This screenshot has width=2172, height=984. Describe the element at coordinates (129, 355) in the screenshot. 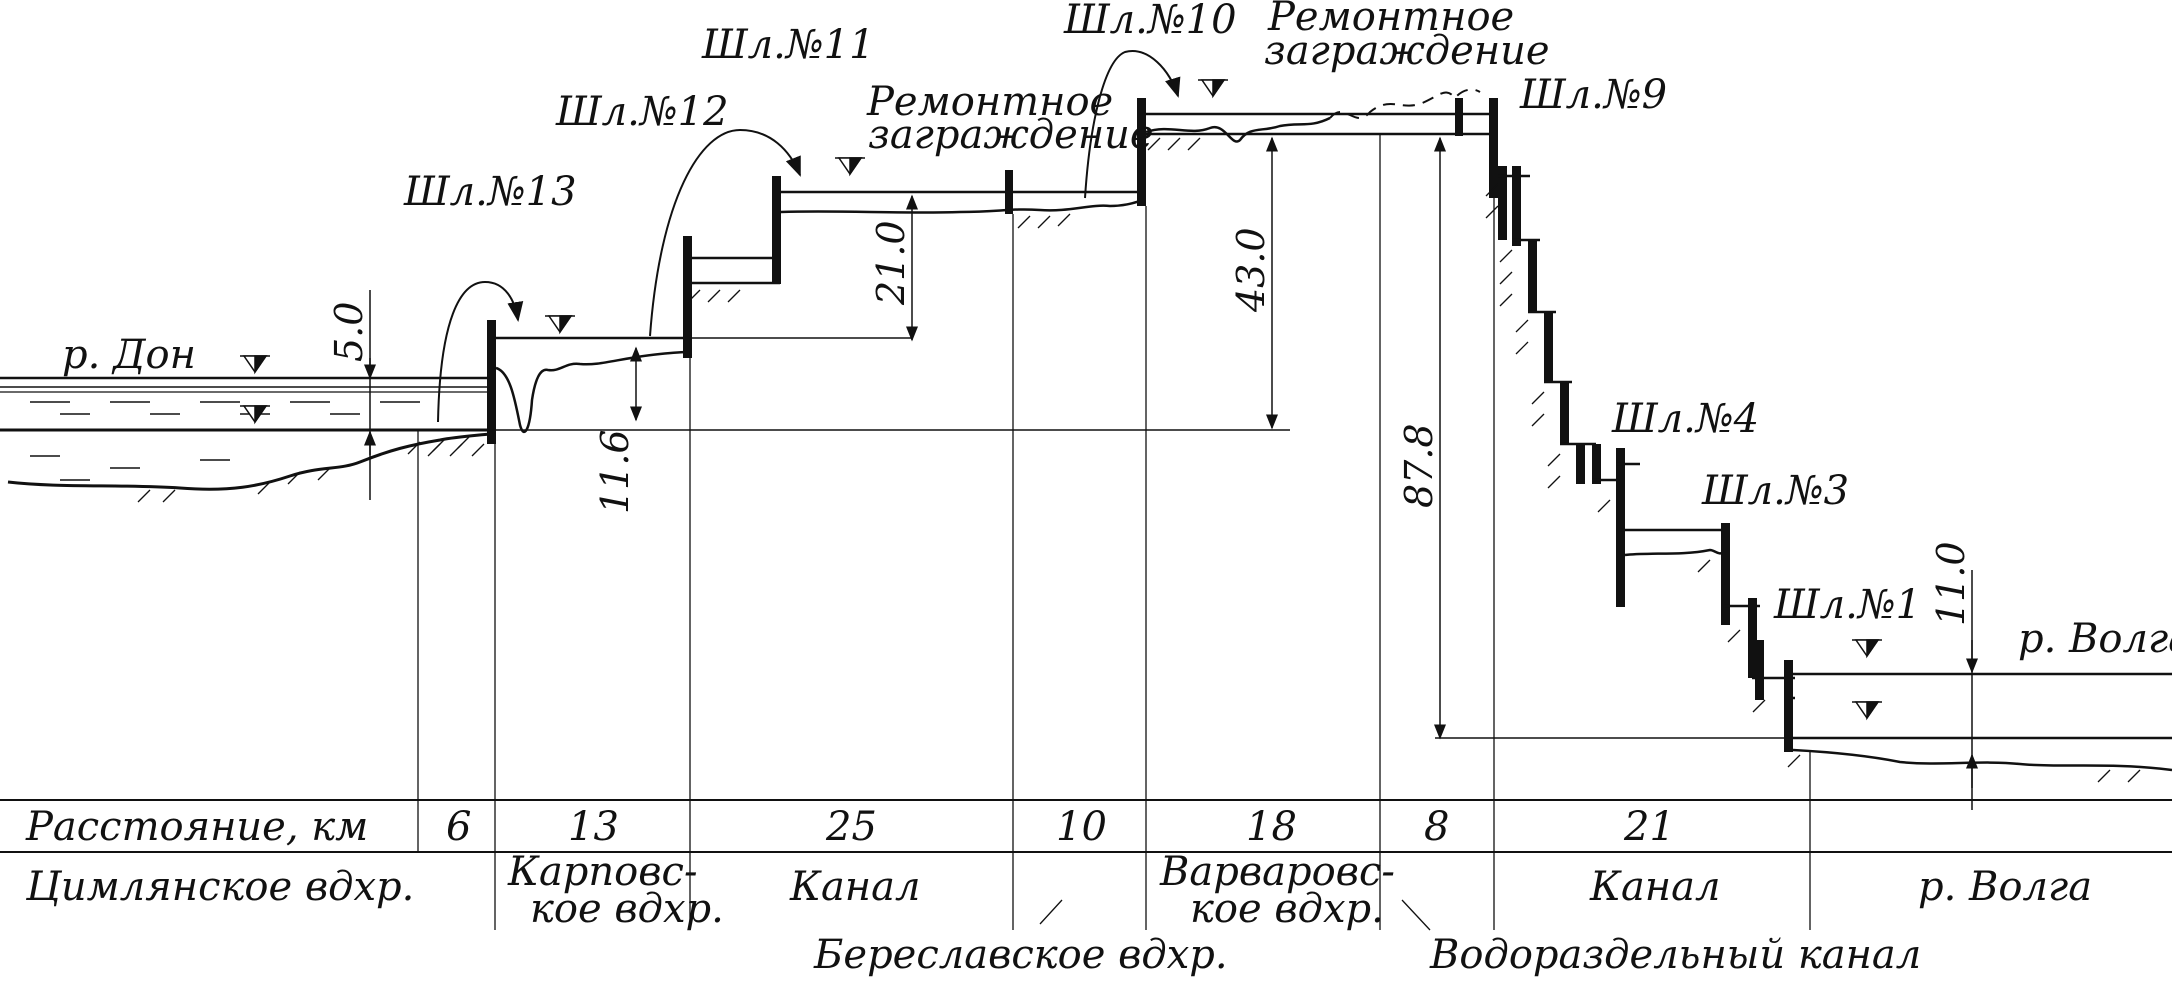

I see `river-don-label: р. Дон` at that location.